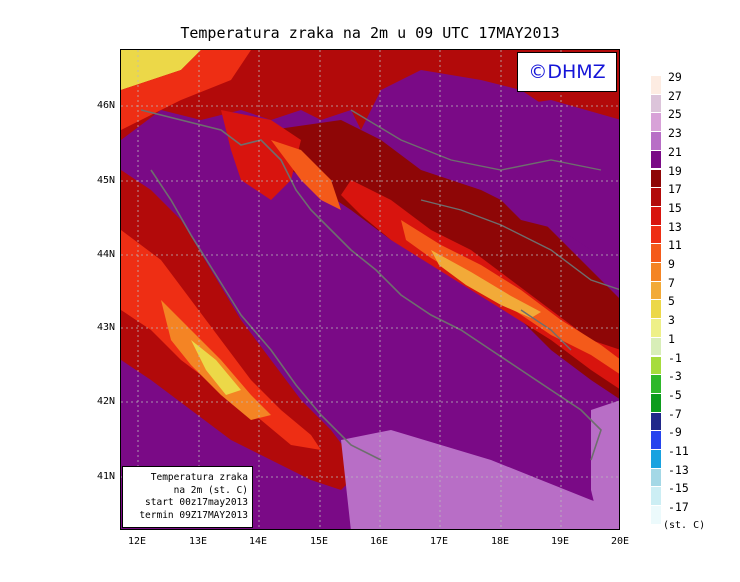 This screenshot has height=582, width=740. What do you see at coordinates (671, 301) in the screenshot?
I see `colorbar-label: 5` at bounding box center [671, 301].